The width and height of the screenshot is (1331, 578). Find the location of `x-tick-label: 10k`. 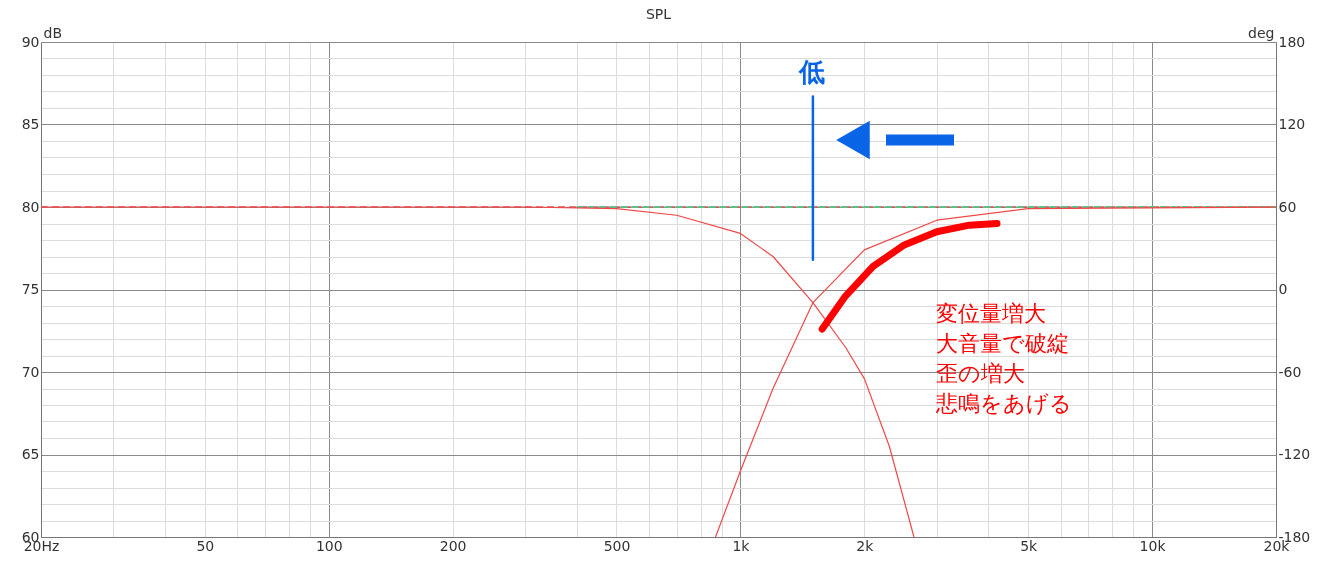

x-tick-label: 10k is located at coordinates (1153, 545).